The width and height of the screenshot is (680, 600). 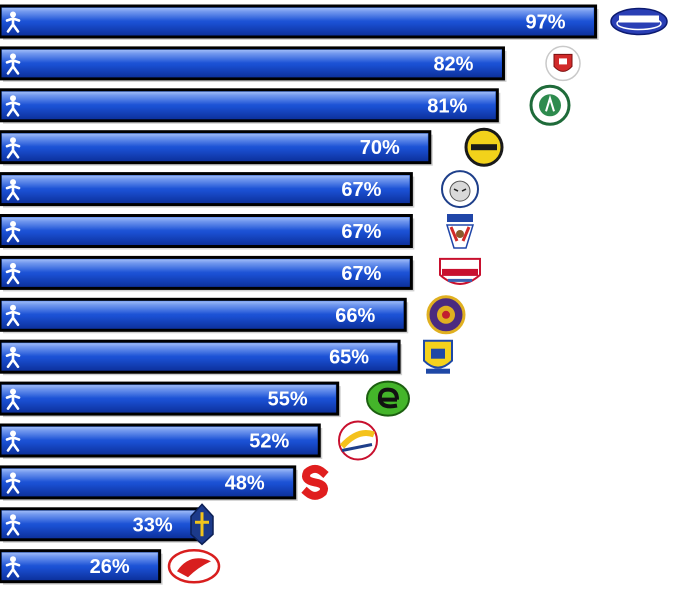 What do you see at coordinates (81, 567) in the screenshot?
I see `bar-group: 26%` at bounding box center [81, 567].